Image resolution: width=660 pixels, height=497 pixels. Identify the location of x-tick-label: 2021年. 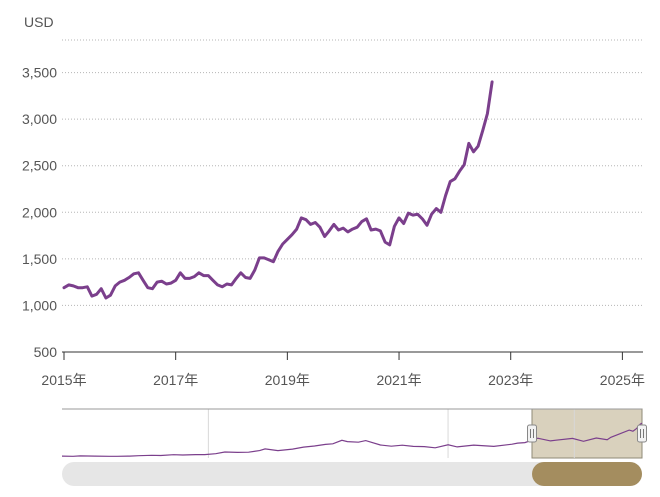
(398, 380).